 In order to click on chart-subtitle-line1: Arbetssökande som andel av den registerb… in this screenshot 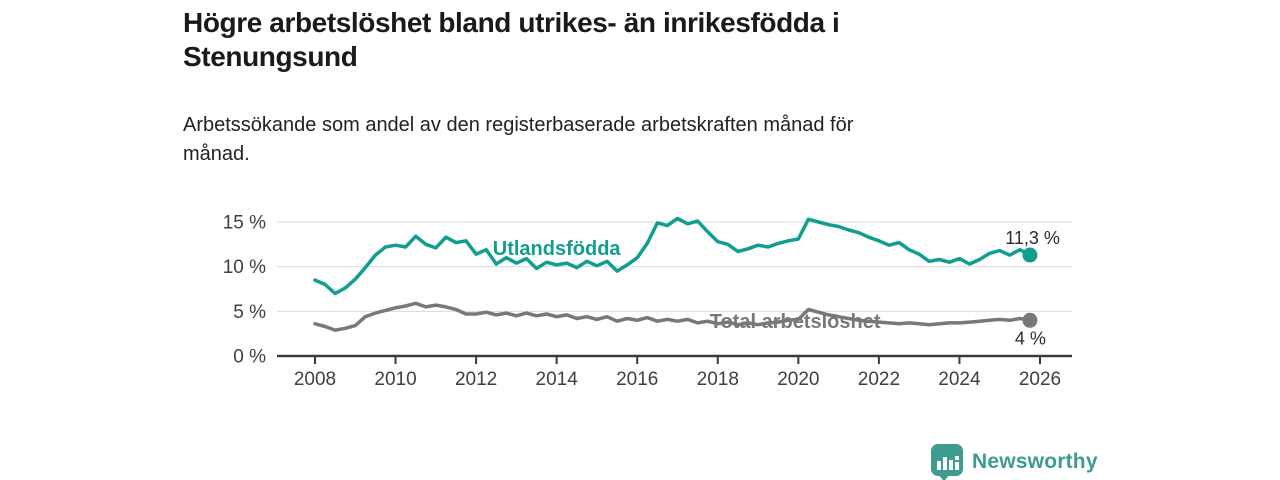, I will do `click(518, 125)`.